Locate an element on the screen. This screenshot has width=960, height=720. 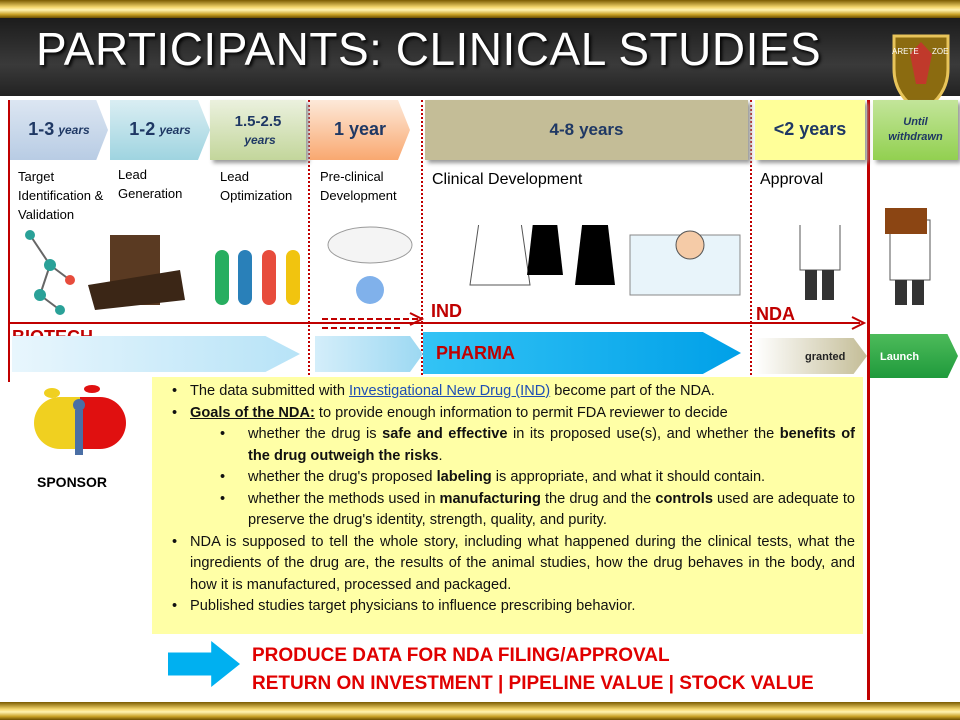
illustration is located at coordinates (908, 256).